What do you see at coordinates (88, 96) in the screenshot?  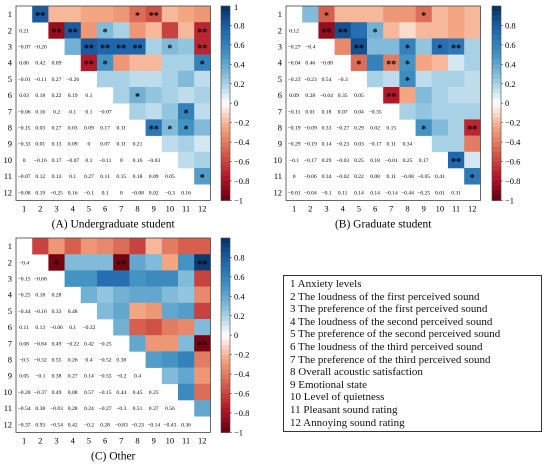 I see `correlation-value: 0.1` at bounding box center [88, 96].